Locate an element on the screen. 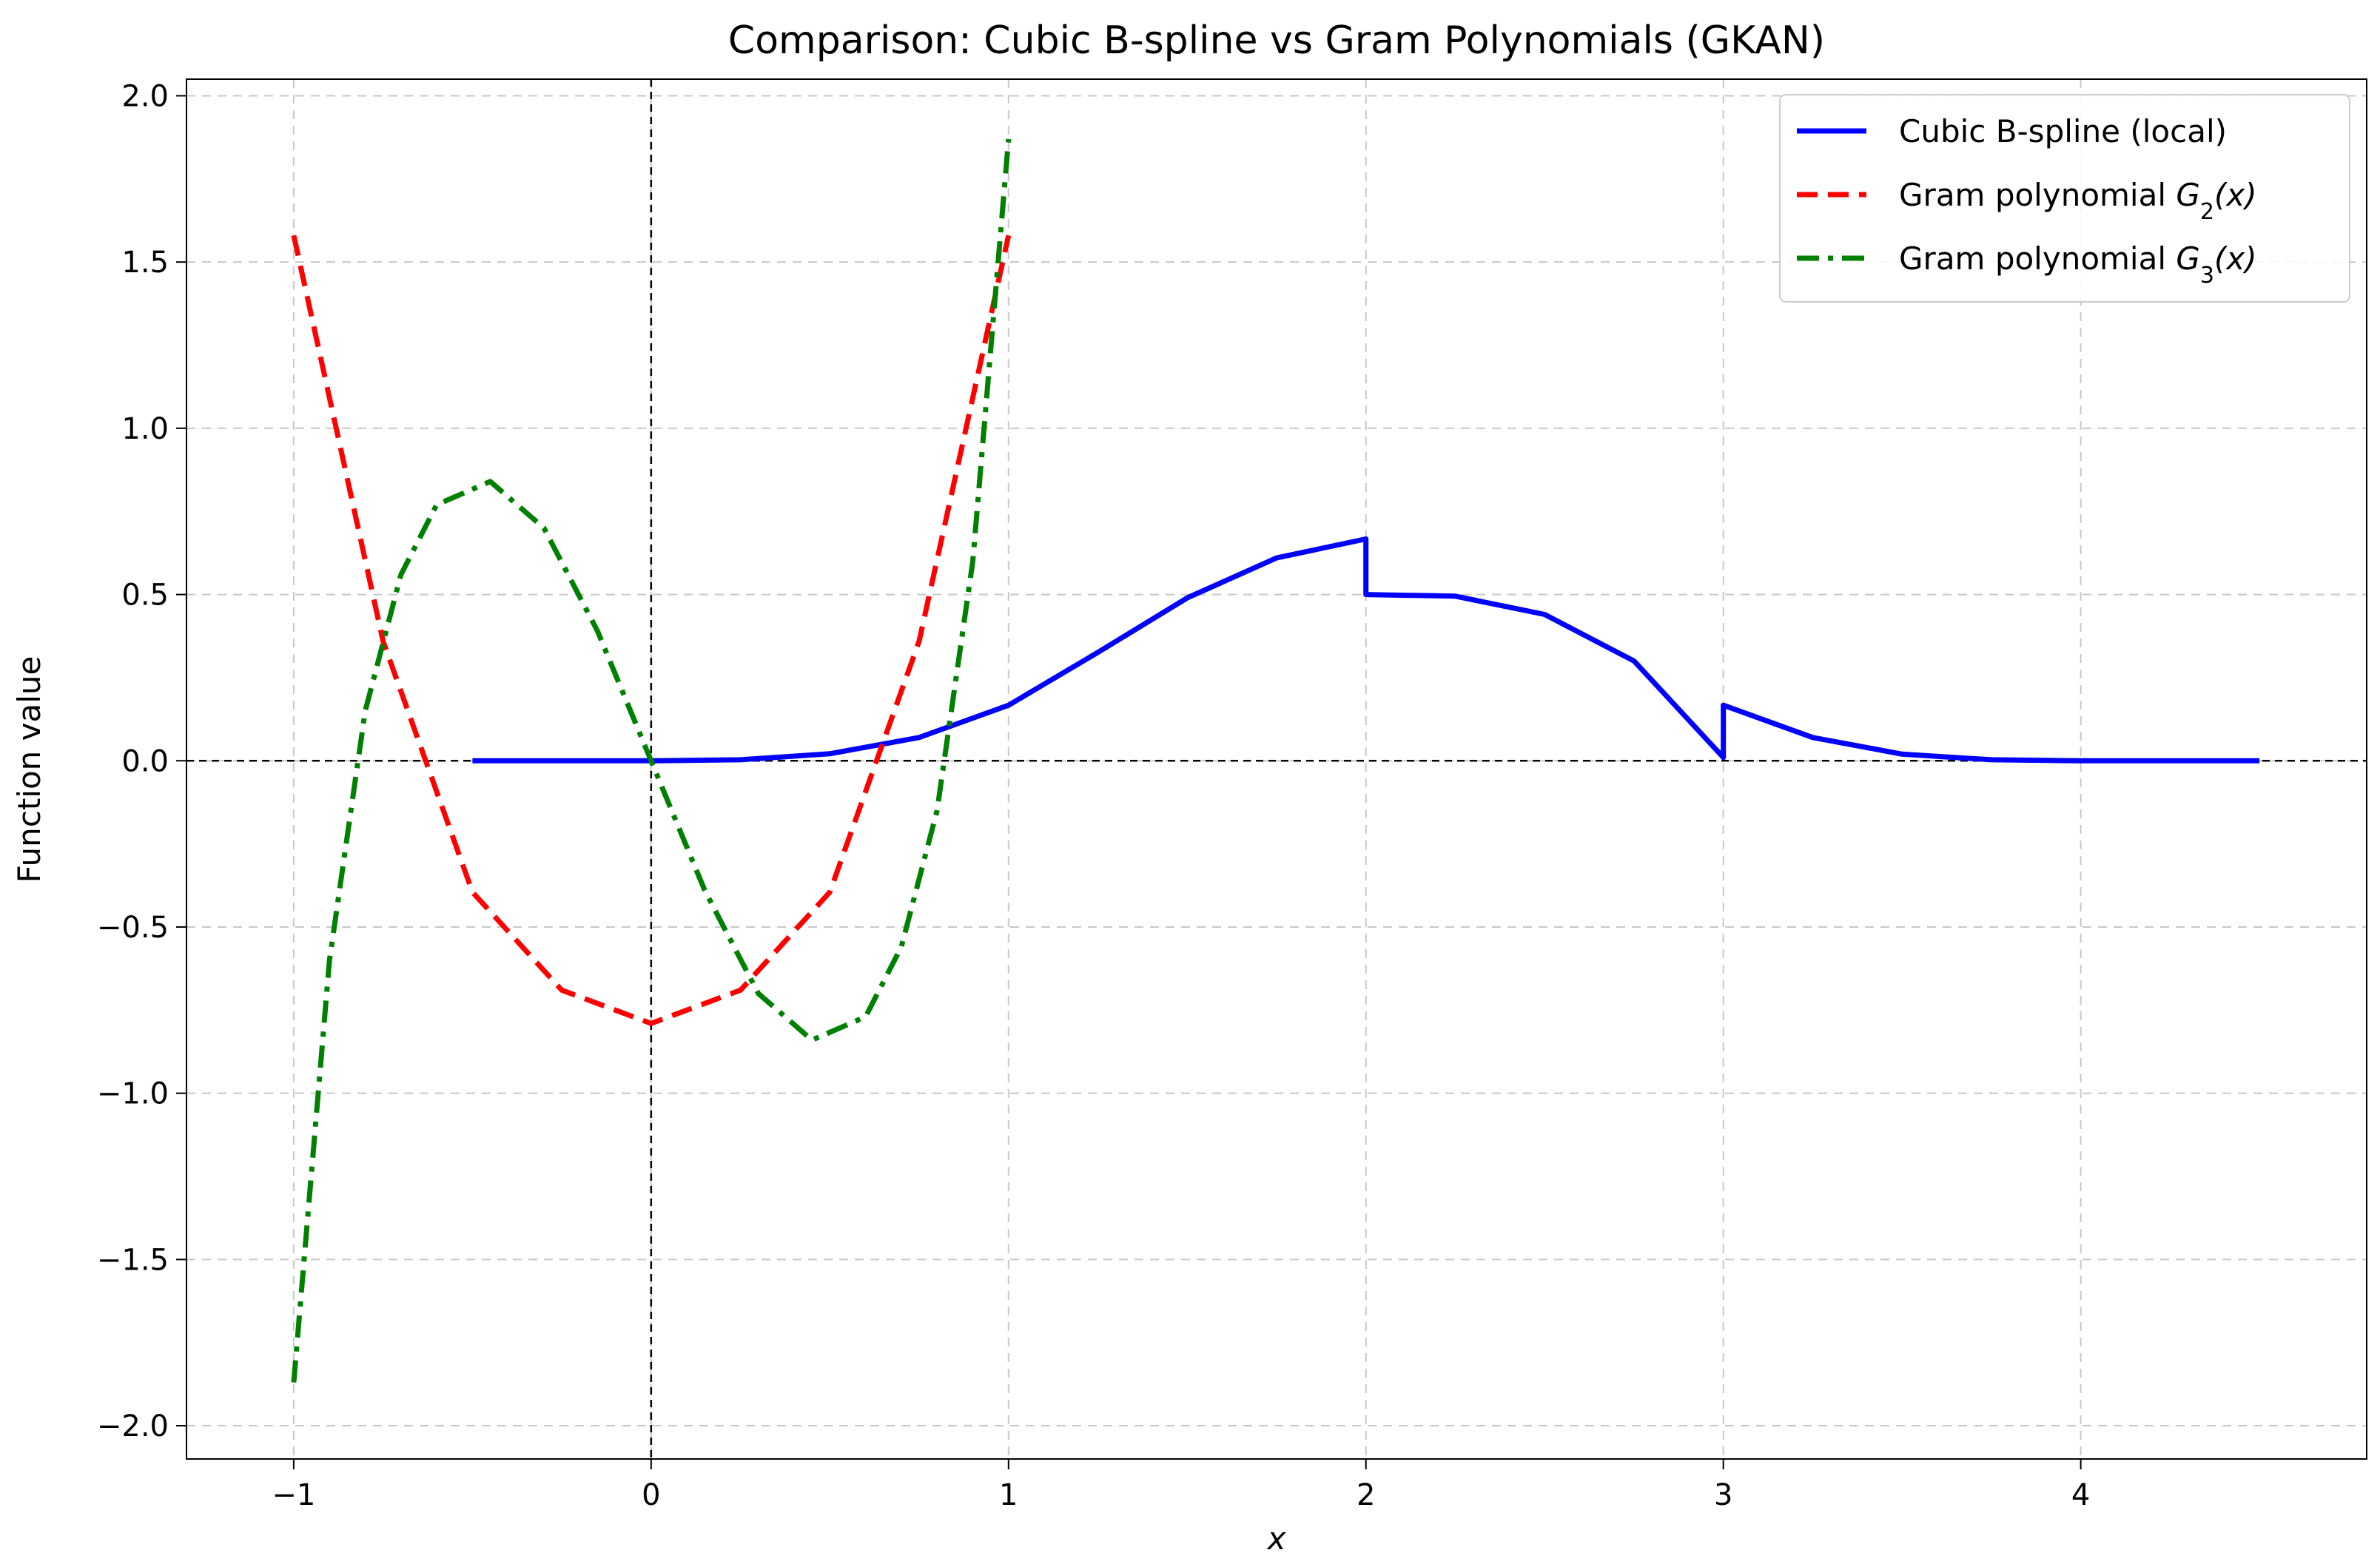 The height and width of the screenshot is (1567, 2380). y-tick-label: 0.5 is located at coordinates (145, 596).